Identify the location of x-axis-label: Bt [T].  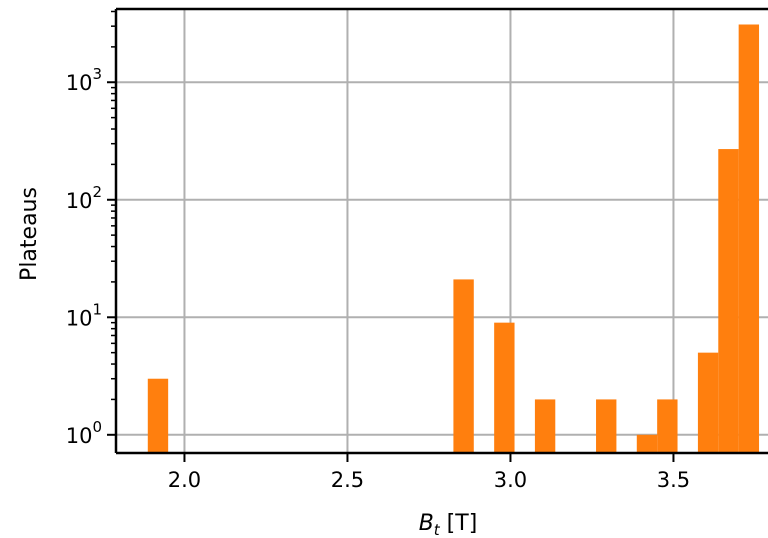
(448, 524).